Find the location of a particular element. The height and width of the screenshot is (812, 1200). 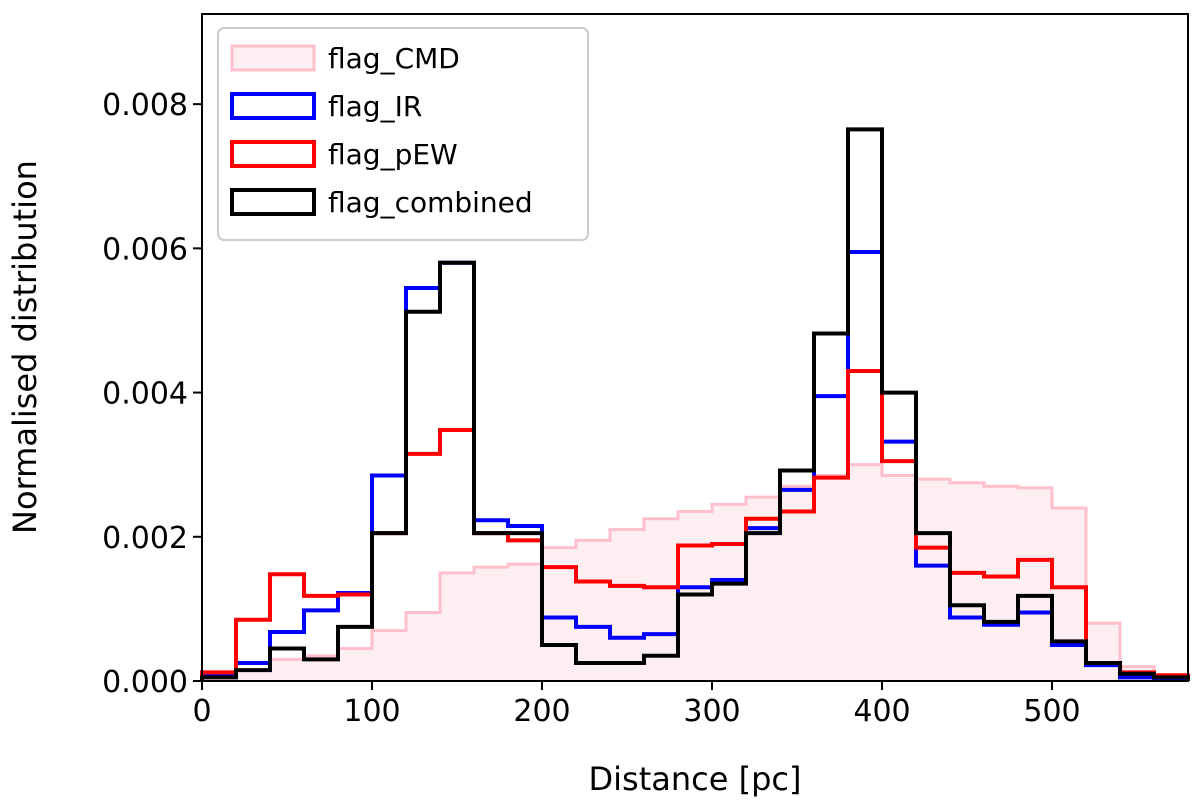

legend-label-flag_combined: flag_combined is located at coordinates (430, 202).